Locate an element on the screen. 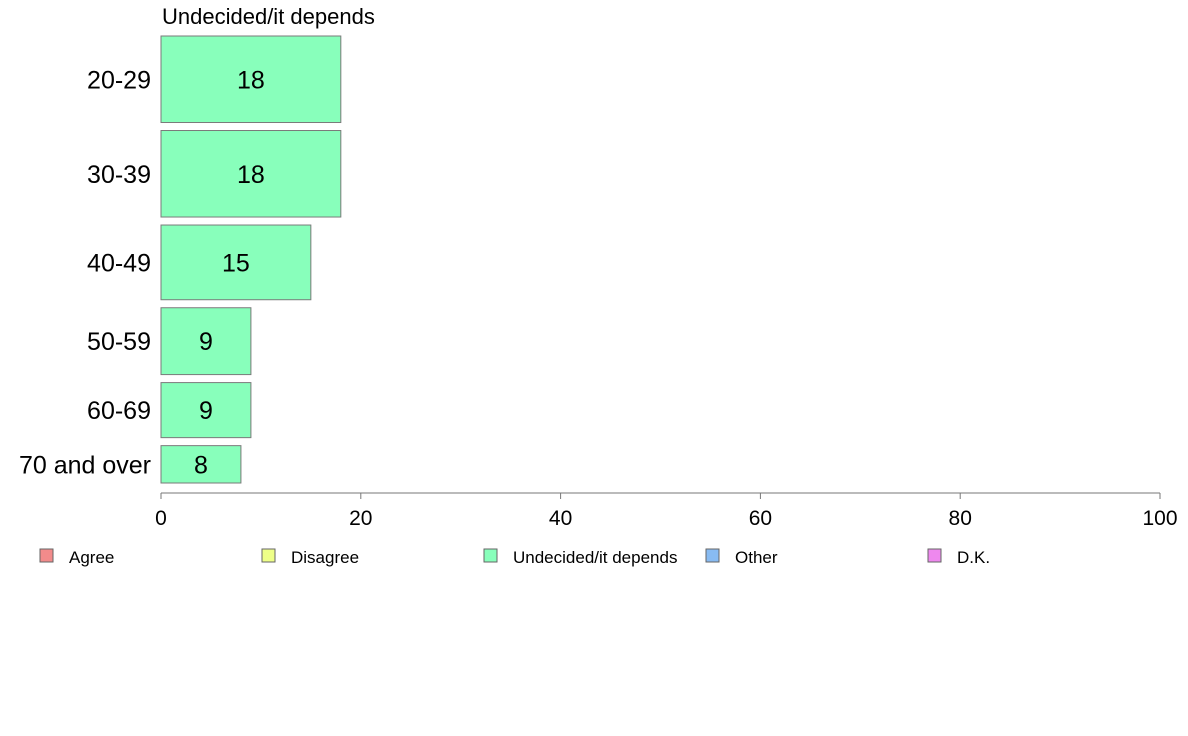 The height and width of the screenshot is (736, 1188). value-label: 8 is located at coordinates (201, 465).